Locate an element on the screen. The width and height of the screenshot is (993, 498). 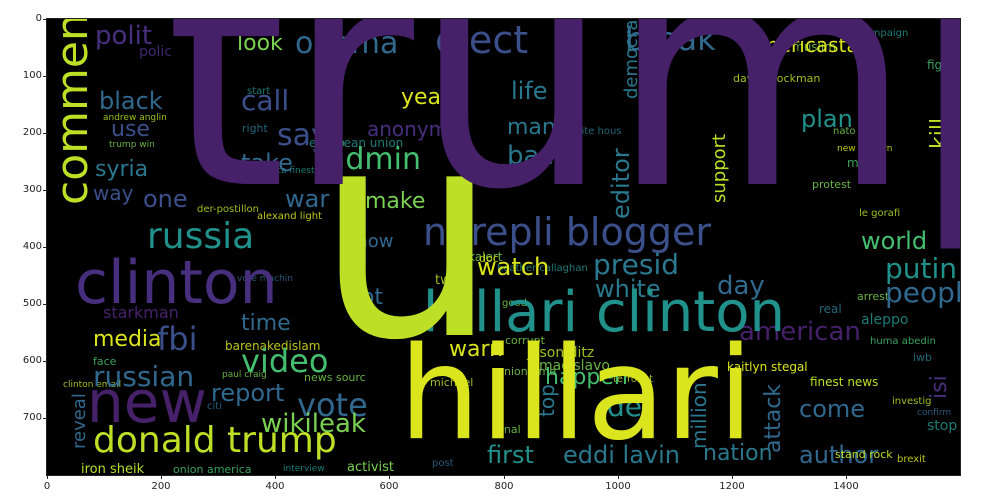
cloud-word: face is located at coordinates (105, 361).